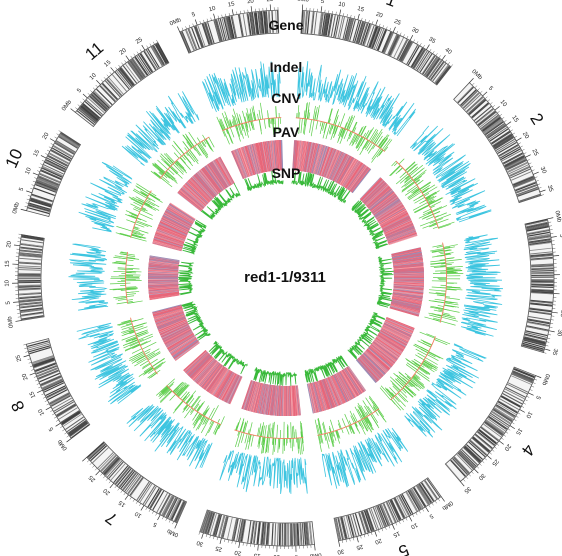  Describe the element at coordinates (22, 189) in the screenshot. I see `tick-label: 5` at that location.